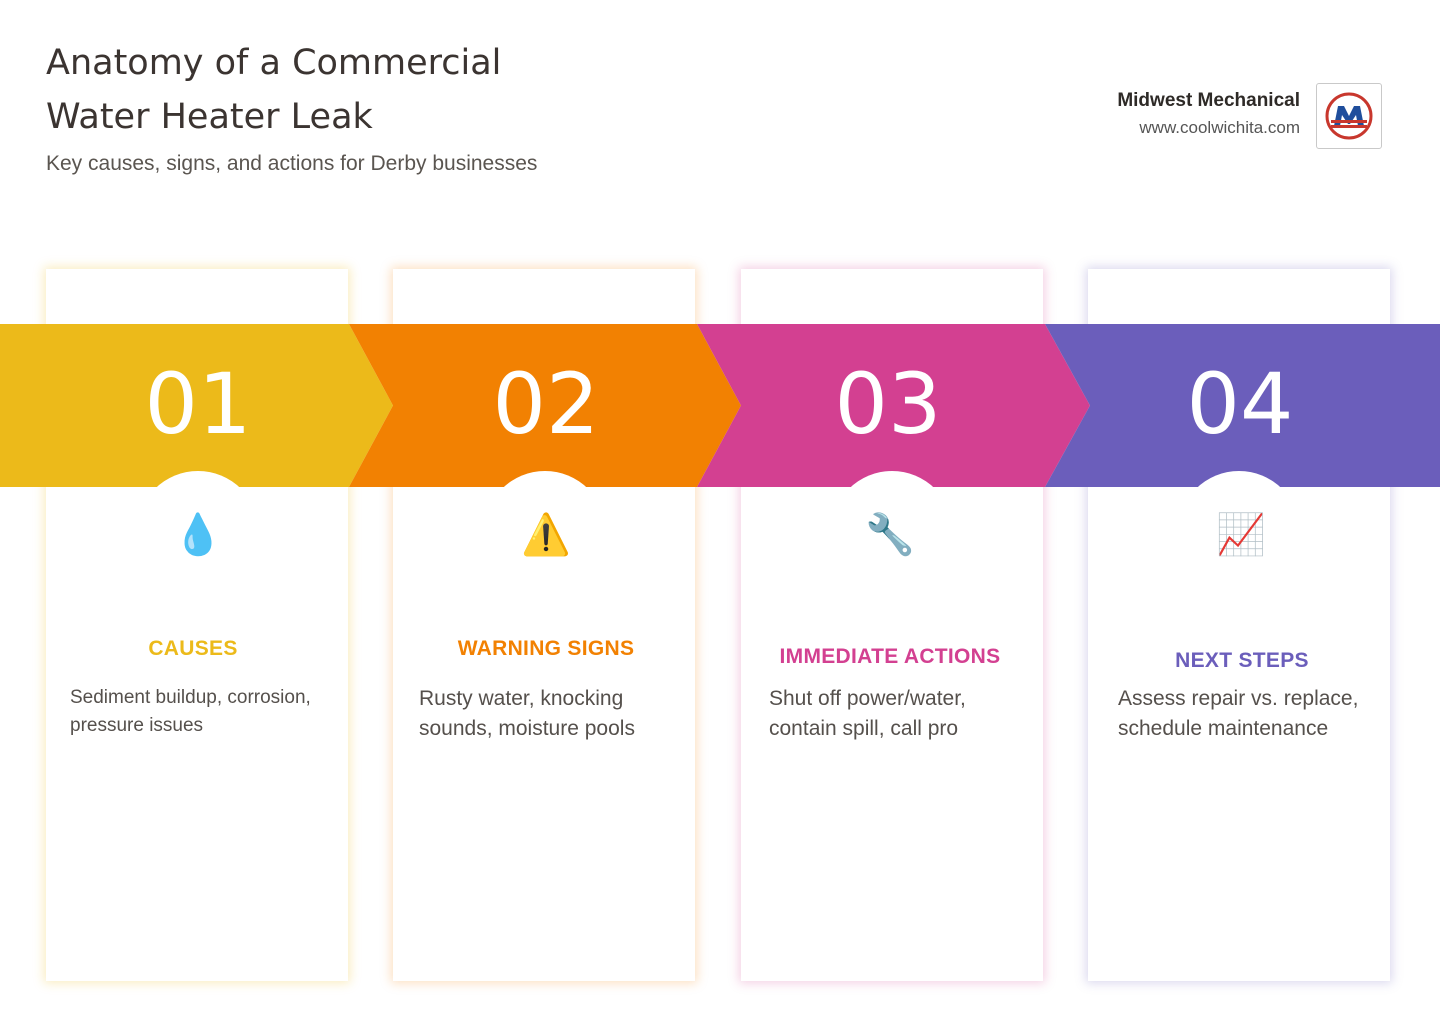  I want to click on step-heading-4: NEXT STEPS, so click(1242, 660).